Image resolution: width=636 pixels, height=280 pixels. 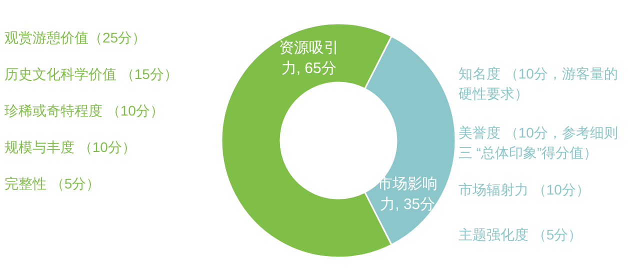 I want to click on text: 完整性 （5分）, so click(x=52, y=184).